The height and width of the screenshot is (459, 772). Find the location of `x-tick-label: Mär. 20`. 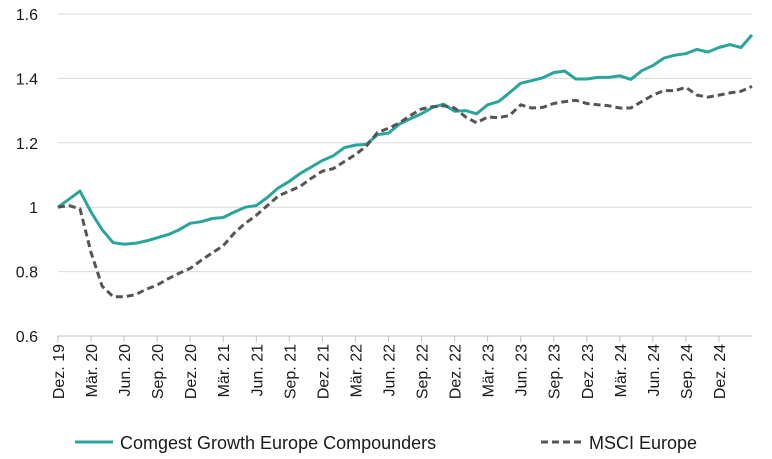

x-tick-label: Mär. 20 is located at coordinates (92, 370).